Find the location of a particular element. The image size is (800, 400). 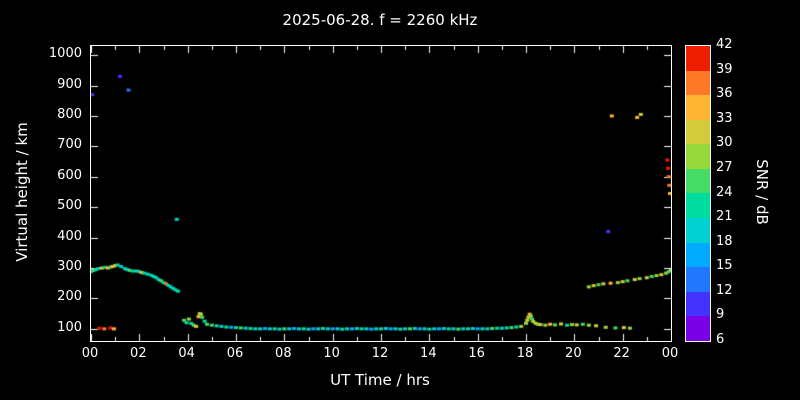

x-tick-label: 16 is located at coordinates (476, 353).